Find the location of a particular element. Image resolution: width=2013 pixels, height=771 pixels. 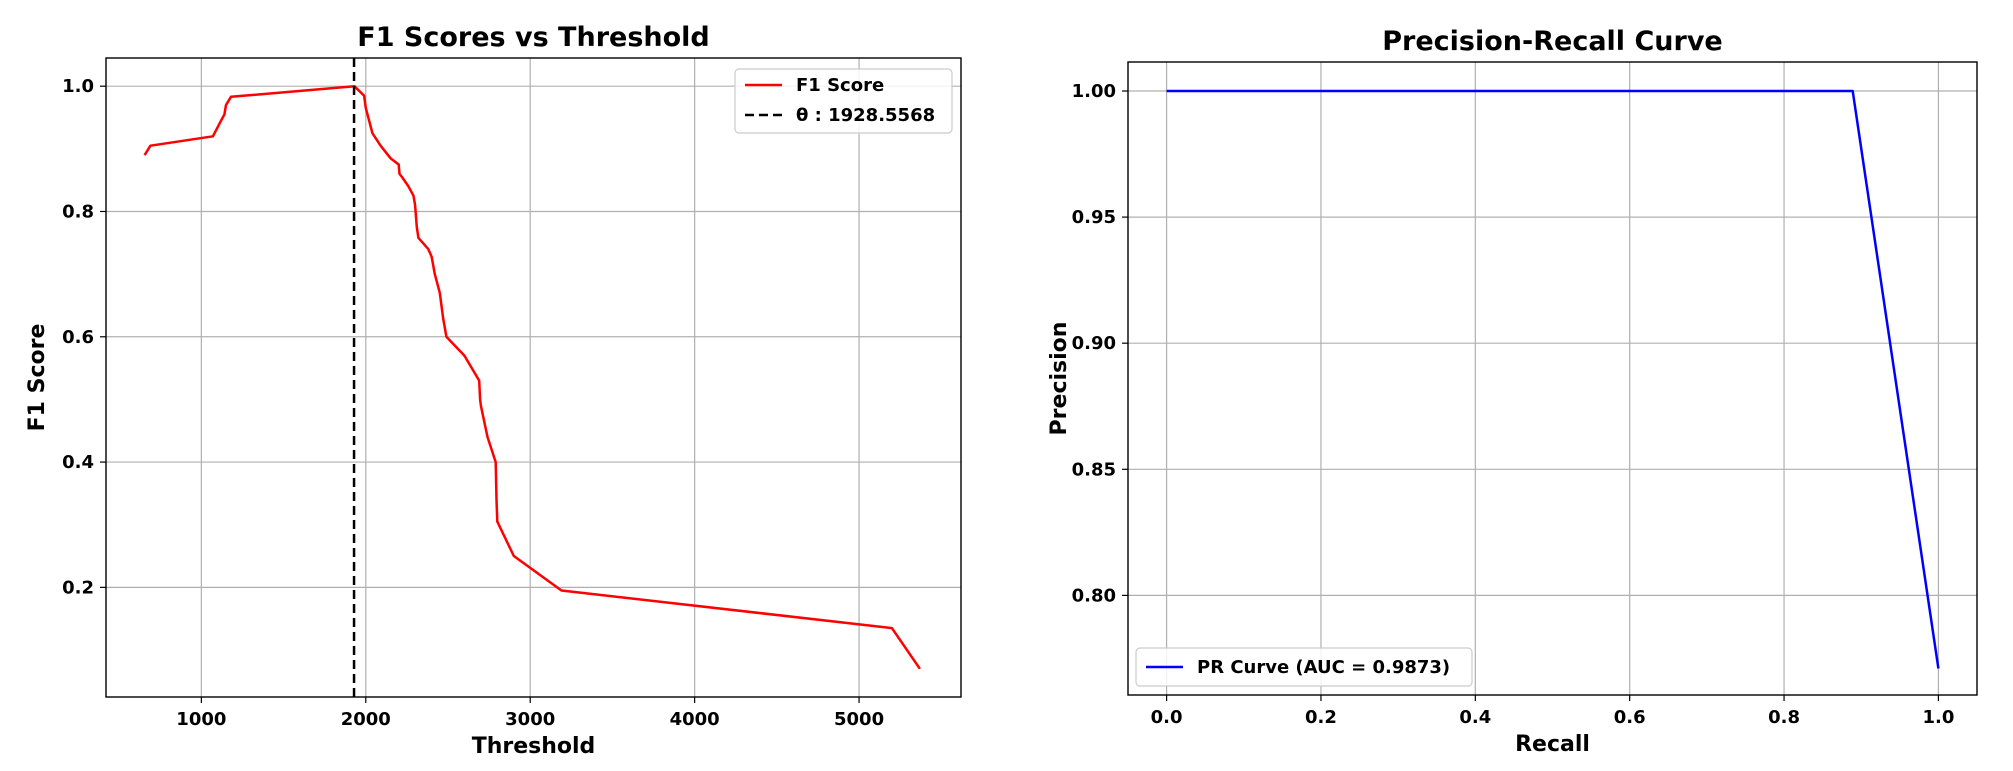

f1-x-tick-label: 3000 is located at coordinates (530, 719).